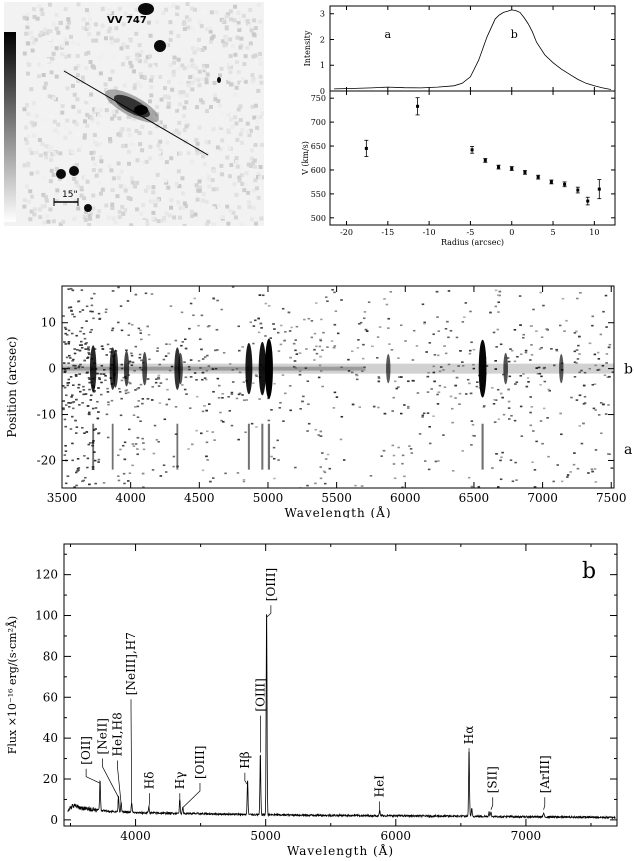 This screenshot has width=634, height=861. Describe the element at coordinates (578, 190) in the screenshot. I see `data-marker` at that location.